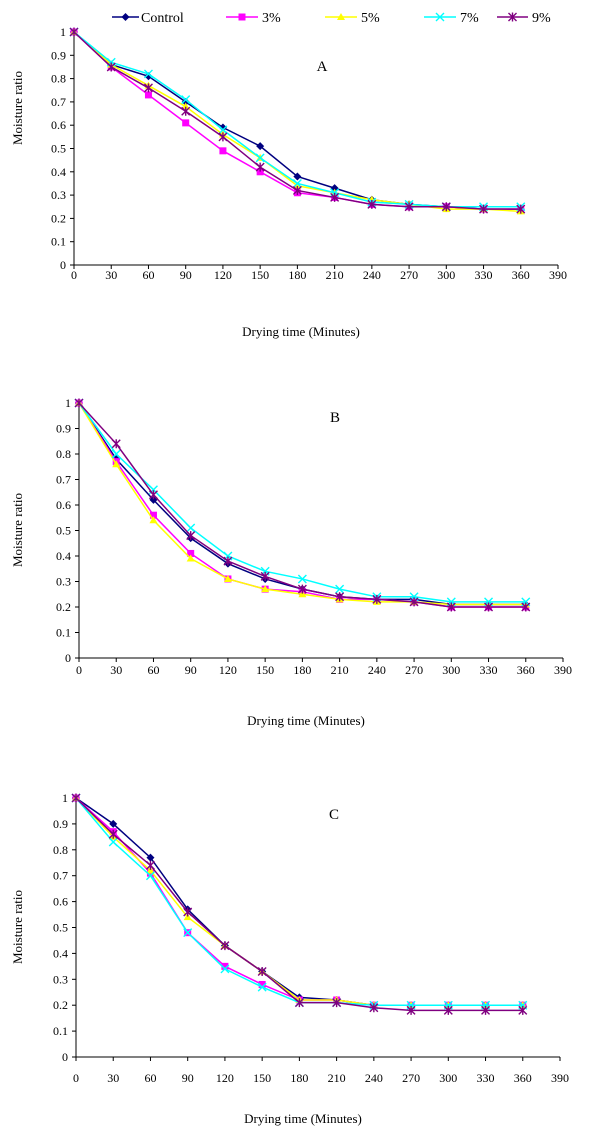 The image size is (597, 1130). I want to click on panel-c-y-tick-label: 1, so click(65, 798).